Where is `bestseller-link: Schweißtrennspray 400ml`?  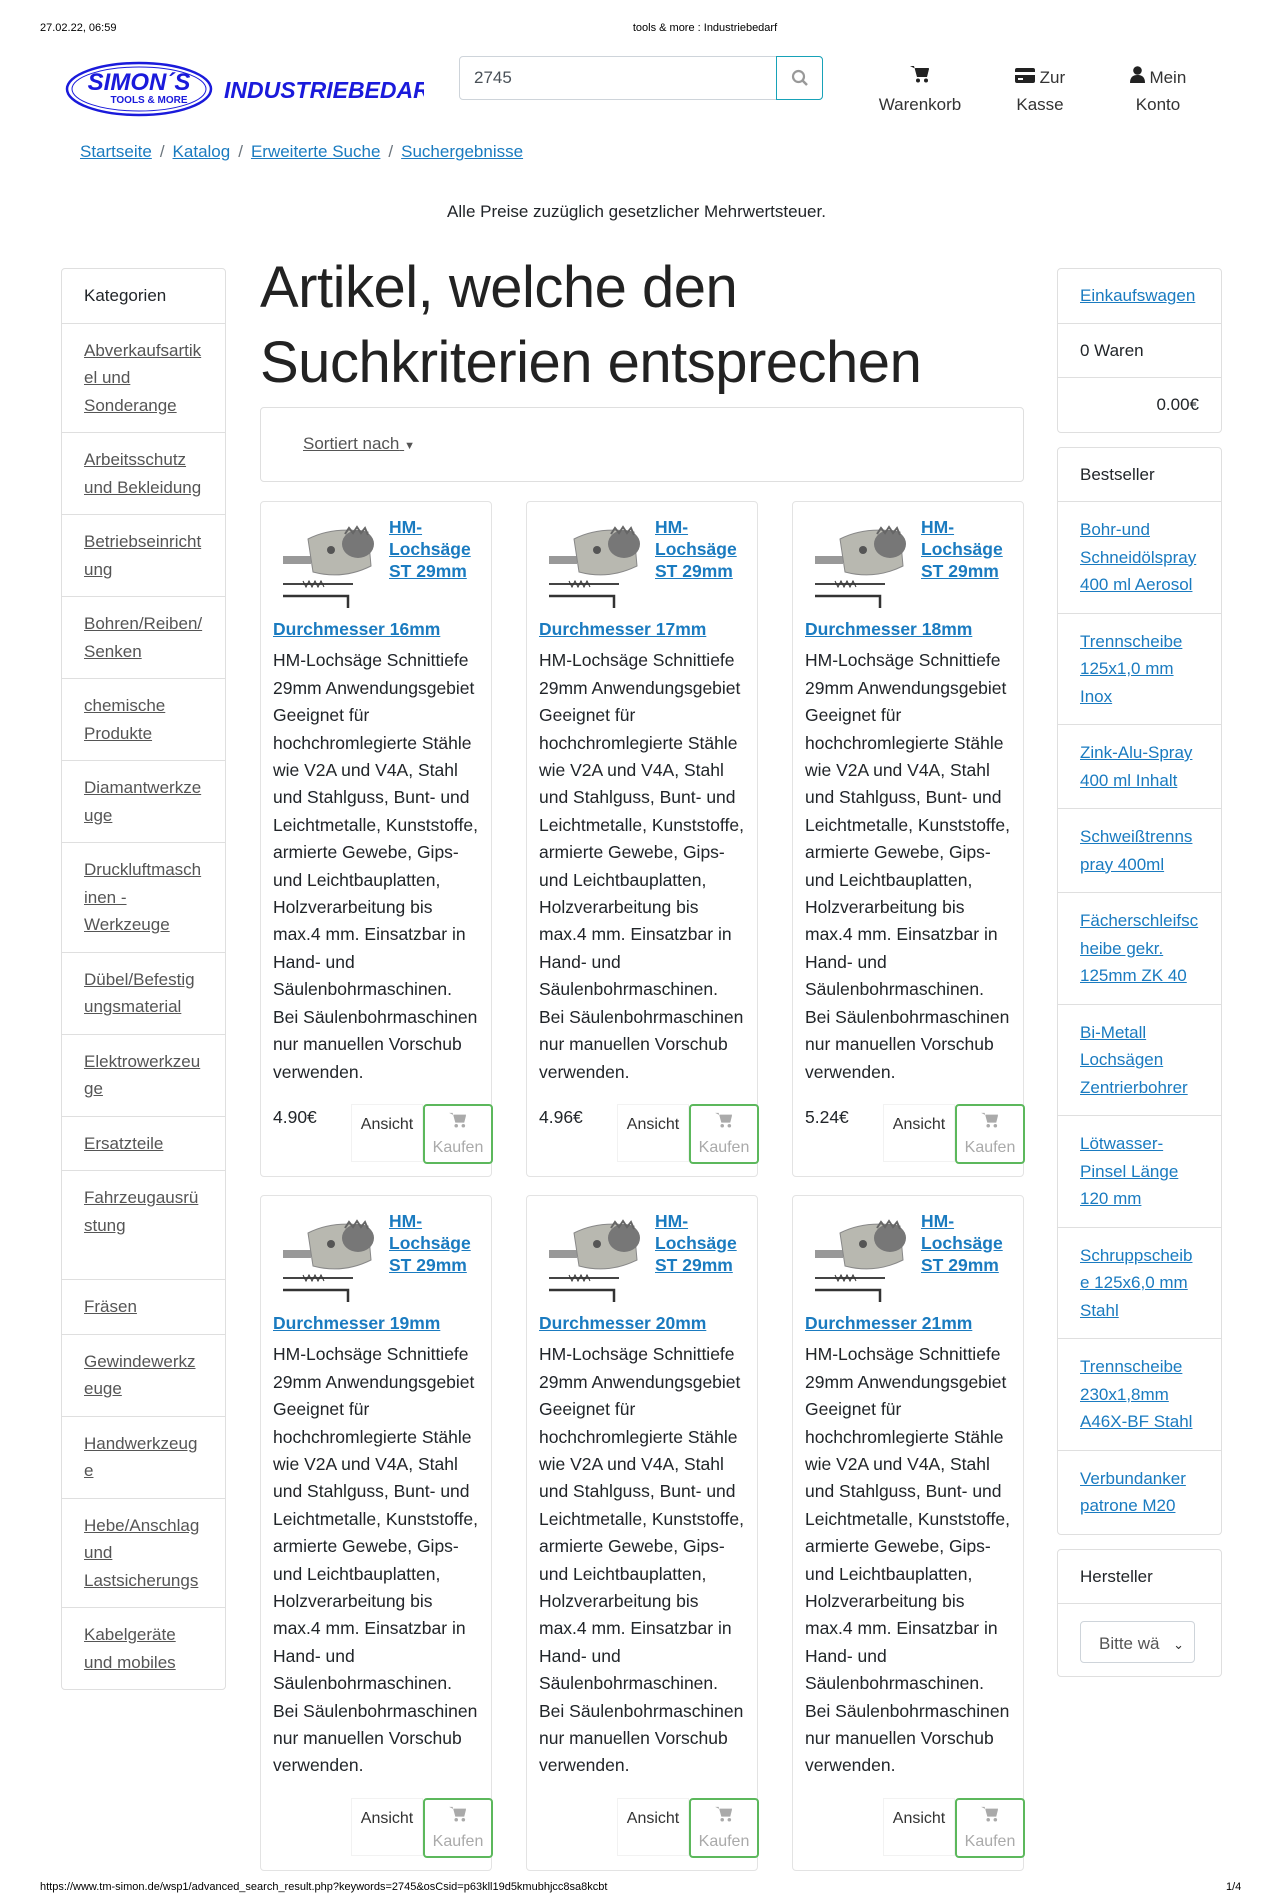 bestseller-link: Schweißtrennspray 400ml is located at coordinates (1136, 850).